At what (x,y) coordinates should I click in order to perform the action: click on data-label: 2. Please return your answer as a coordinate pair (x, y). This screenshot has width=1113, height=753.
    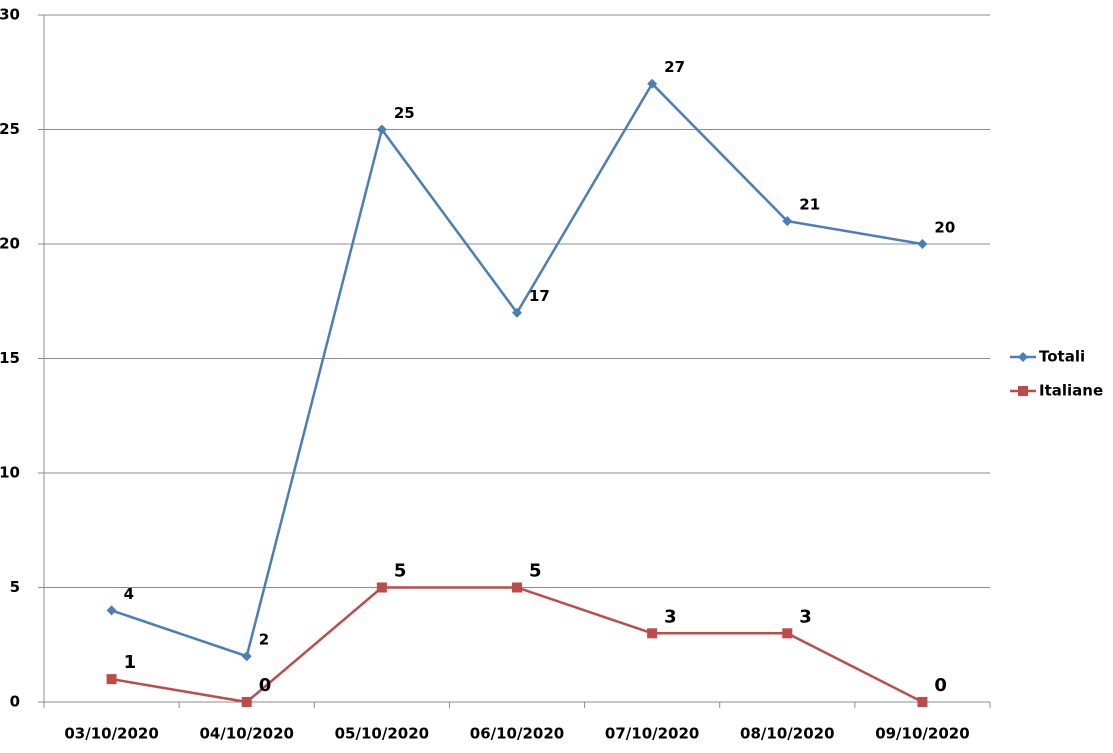
    Looking at the image, I should click on (264, 640).